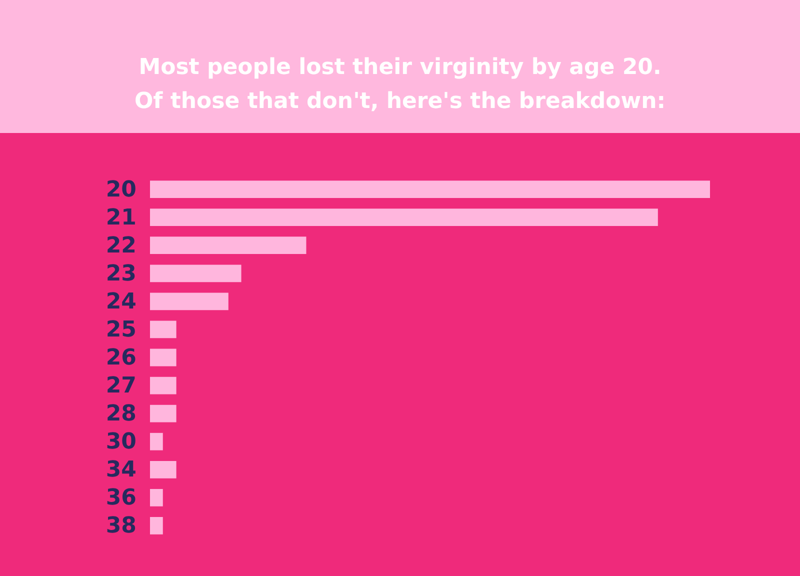 Image resolution: width=800 pixels, height=576 pixels. Describe the element at coordinates (121, 498) in the screenshot. I see `y-tick-label: 36` at that location.